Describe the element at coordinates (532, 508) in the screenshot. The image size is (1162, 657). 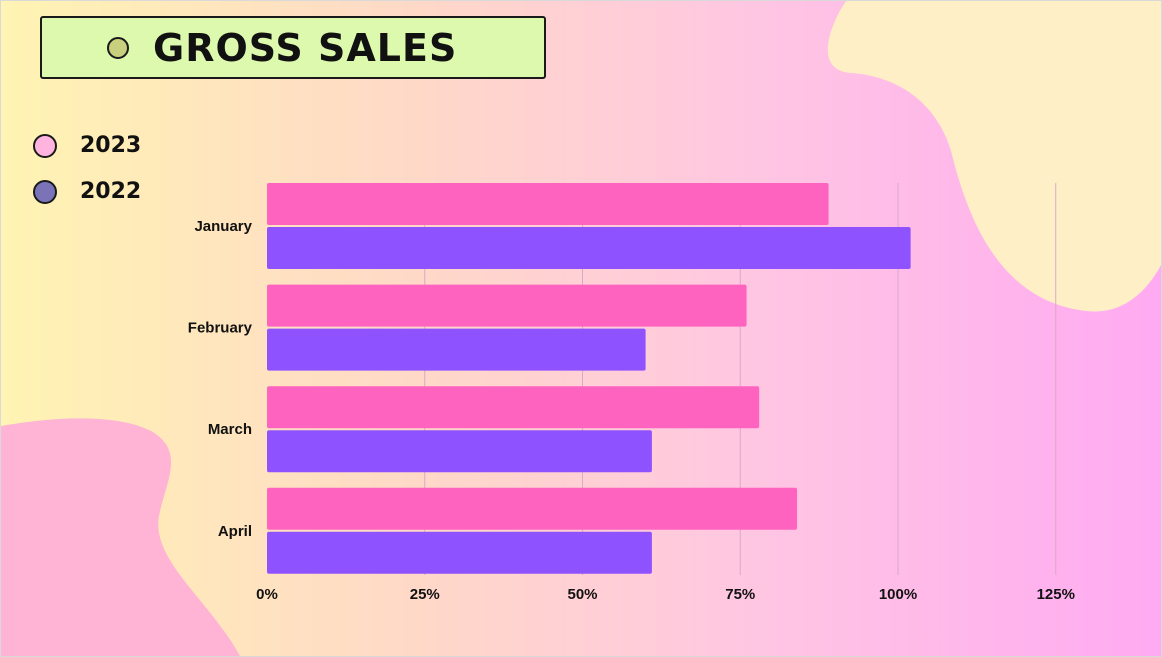
I see `bar-april-2023` at that location.